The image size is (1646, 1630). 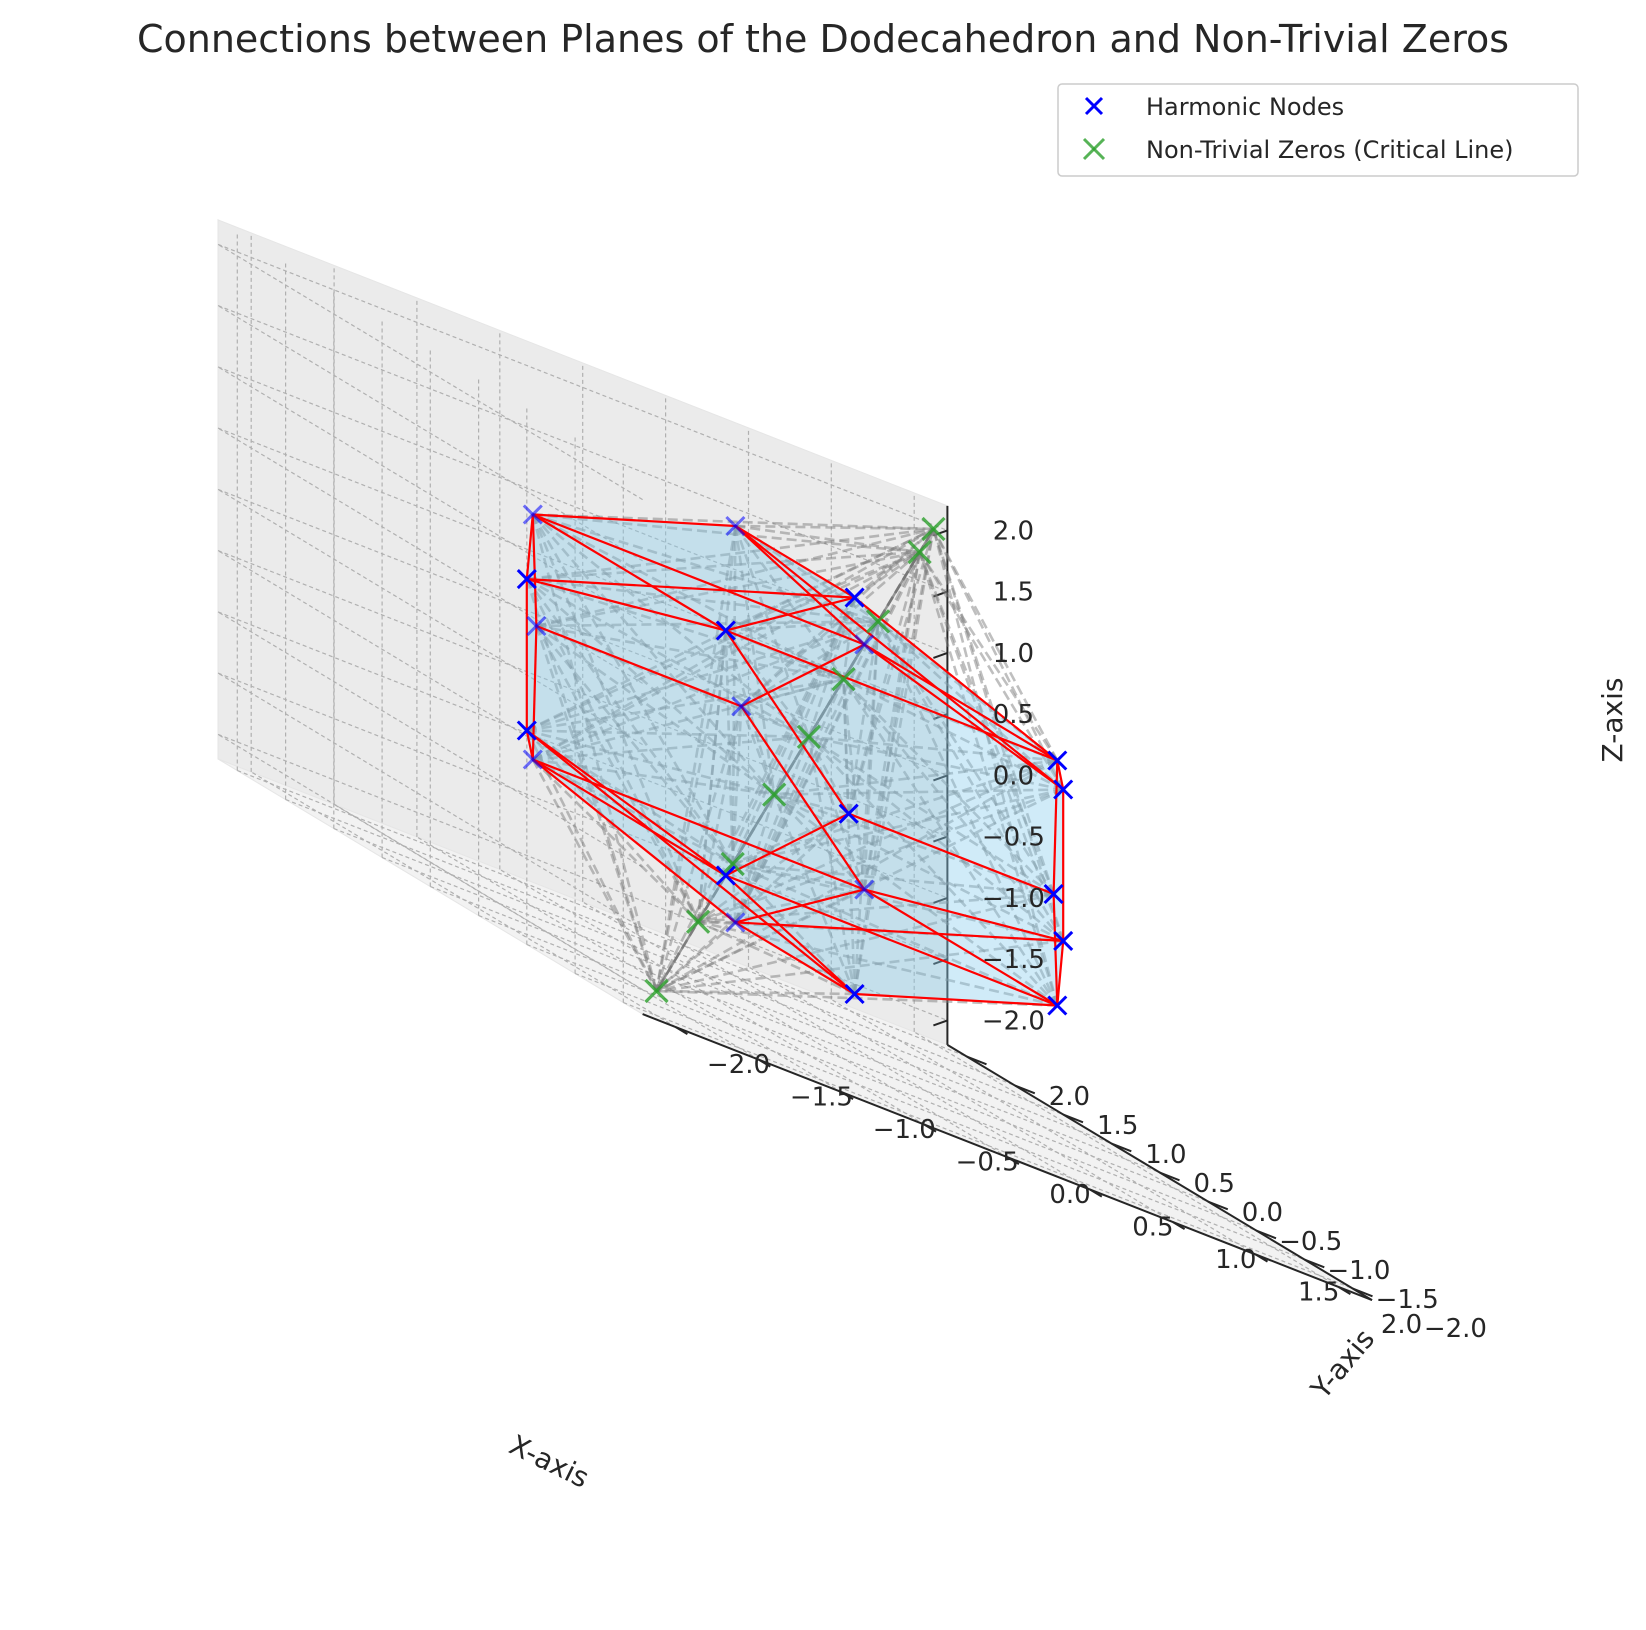 I want to click on connection-lines, so click(x=795, y=760).